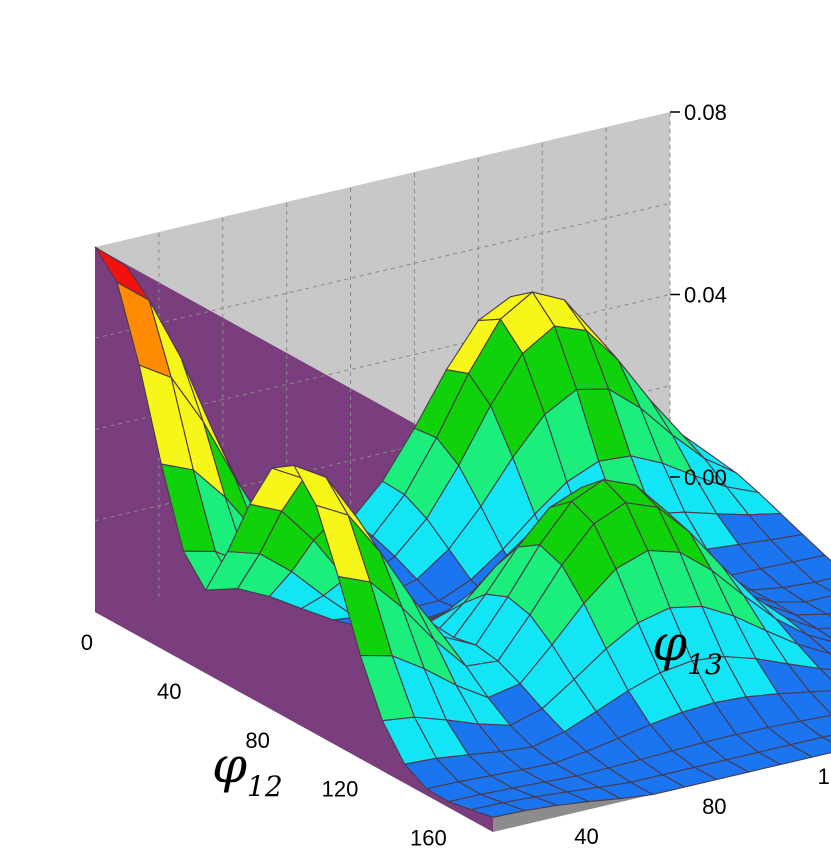 The width and height of the screenshot is (831, 851). Describe the element at coordinates (824, 776) in the screenshot. I see `y-tick-label: 120` at that location.